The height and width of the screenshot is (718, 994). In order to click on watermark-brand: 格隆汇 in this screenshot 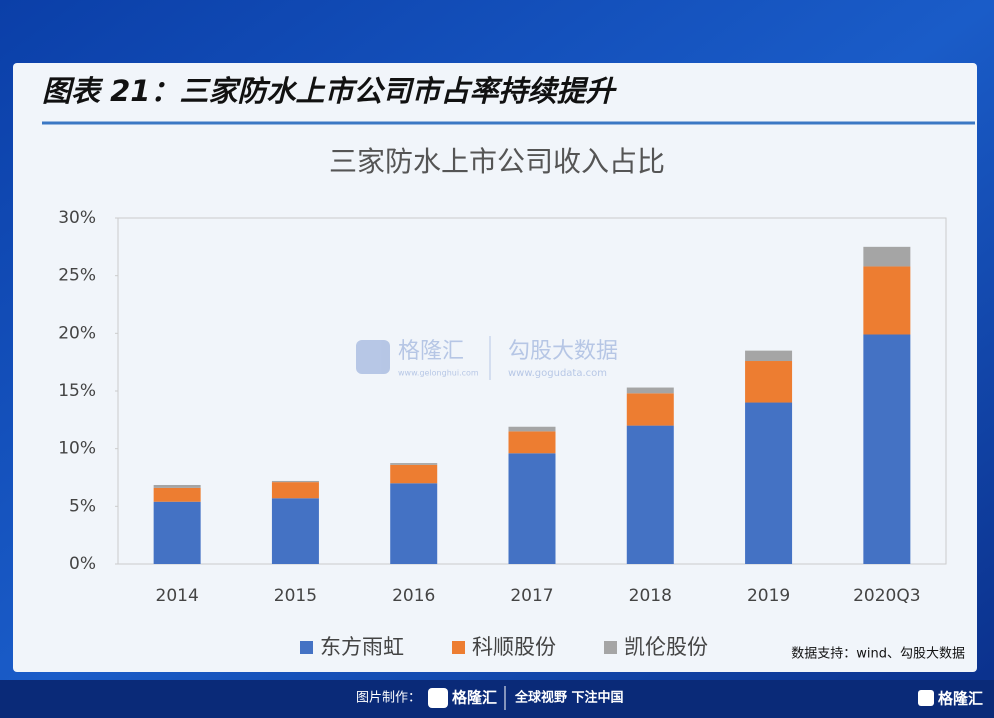, I will do `click(431, 351)`.